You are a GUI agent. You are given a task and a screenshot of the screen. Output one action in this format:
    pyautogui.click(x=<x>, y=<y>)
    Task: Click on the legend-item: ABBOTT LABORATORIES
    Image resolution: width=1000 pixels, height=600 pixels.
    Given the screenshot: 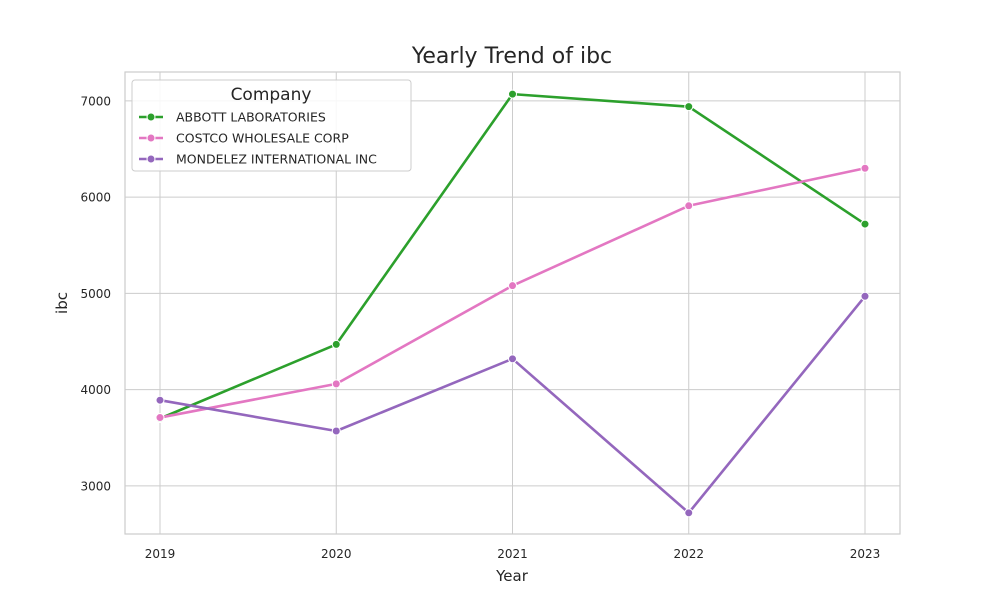 What is the action you would take?
    pyautogui.click(x=232, y=117)
    